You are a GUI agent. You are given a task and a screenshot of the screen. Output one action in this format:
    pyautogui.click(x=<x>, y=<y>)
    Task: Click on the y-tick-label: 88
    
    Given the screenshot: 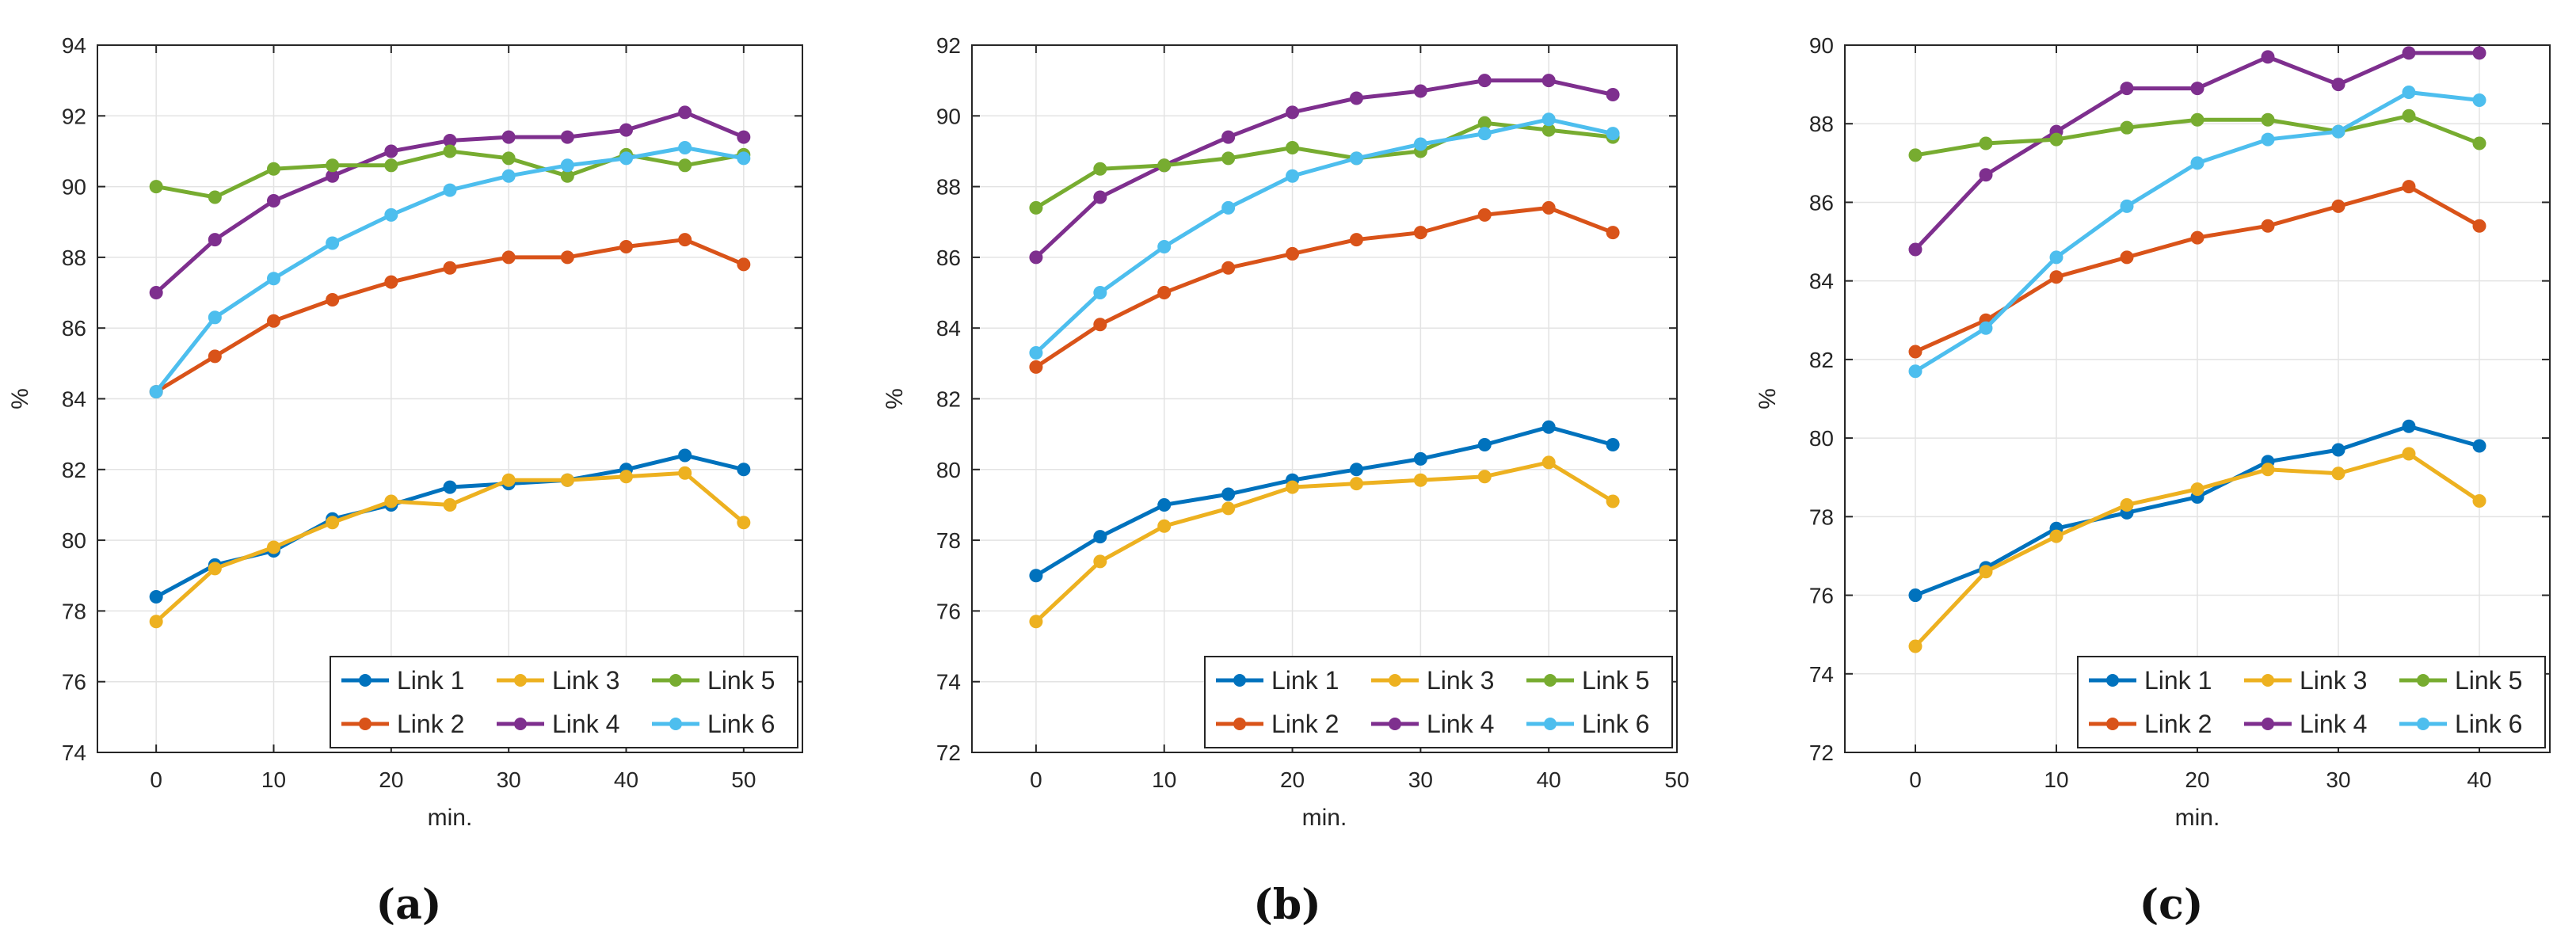 What is the action you would take?
    pyautogui.click(x=1822, y=124)
    